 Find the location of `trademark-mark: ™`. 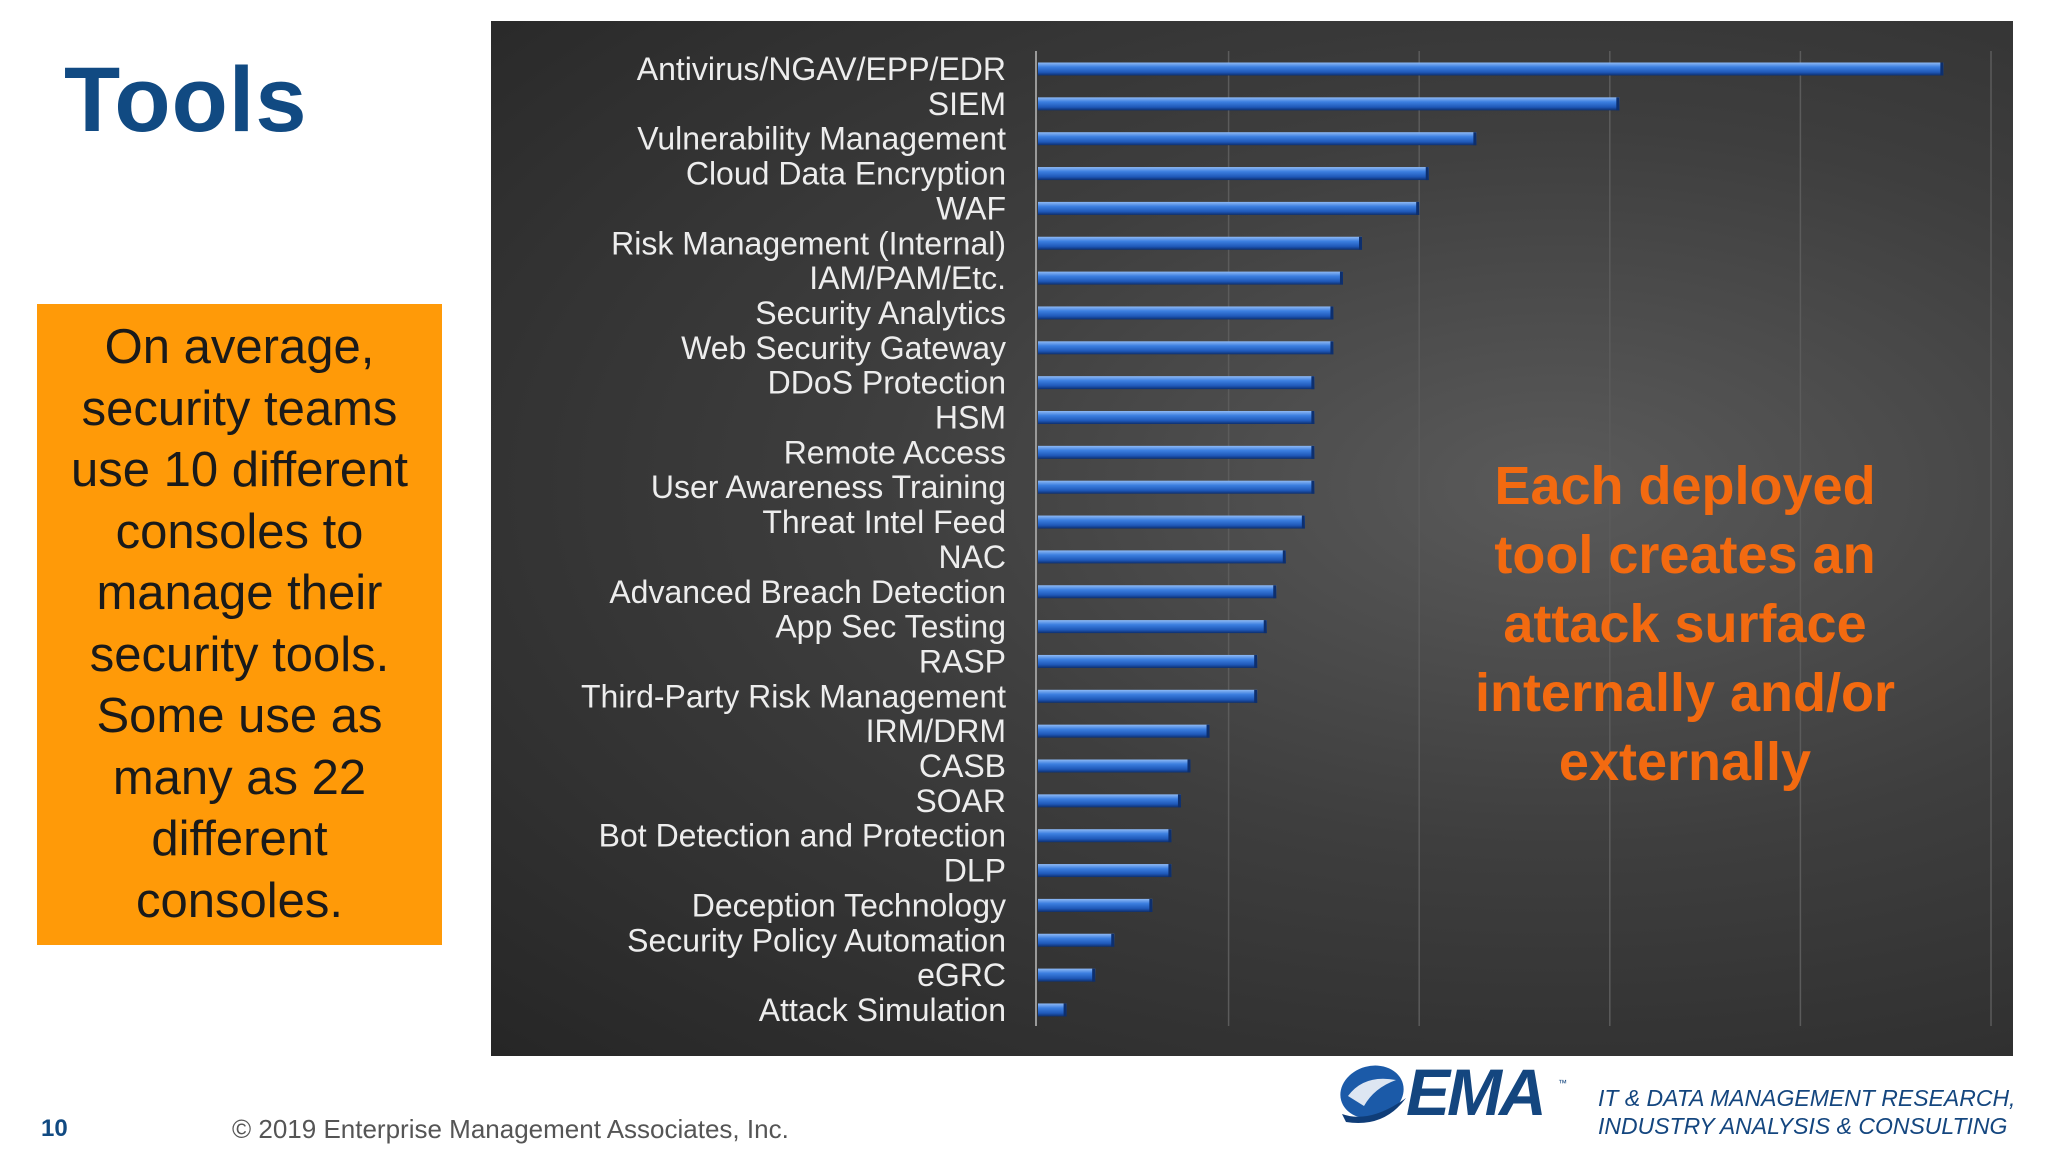

trademark-mark: ™ is located at coordinates (1562, 1083).